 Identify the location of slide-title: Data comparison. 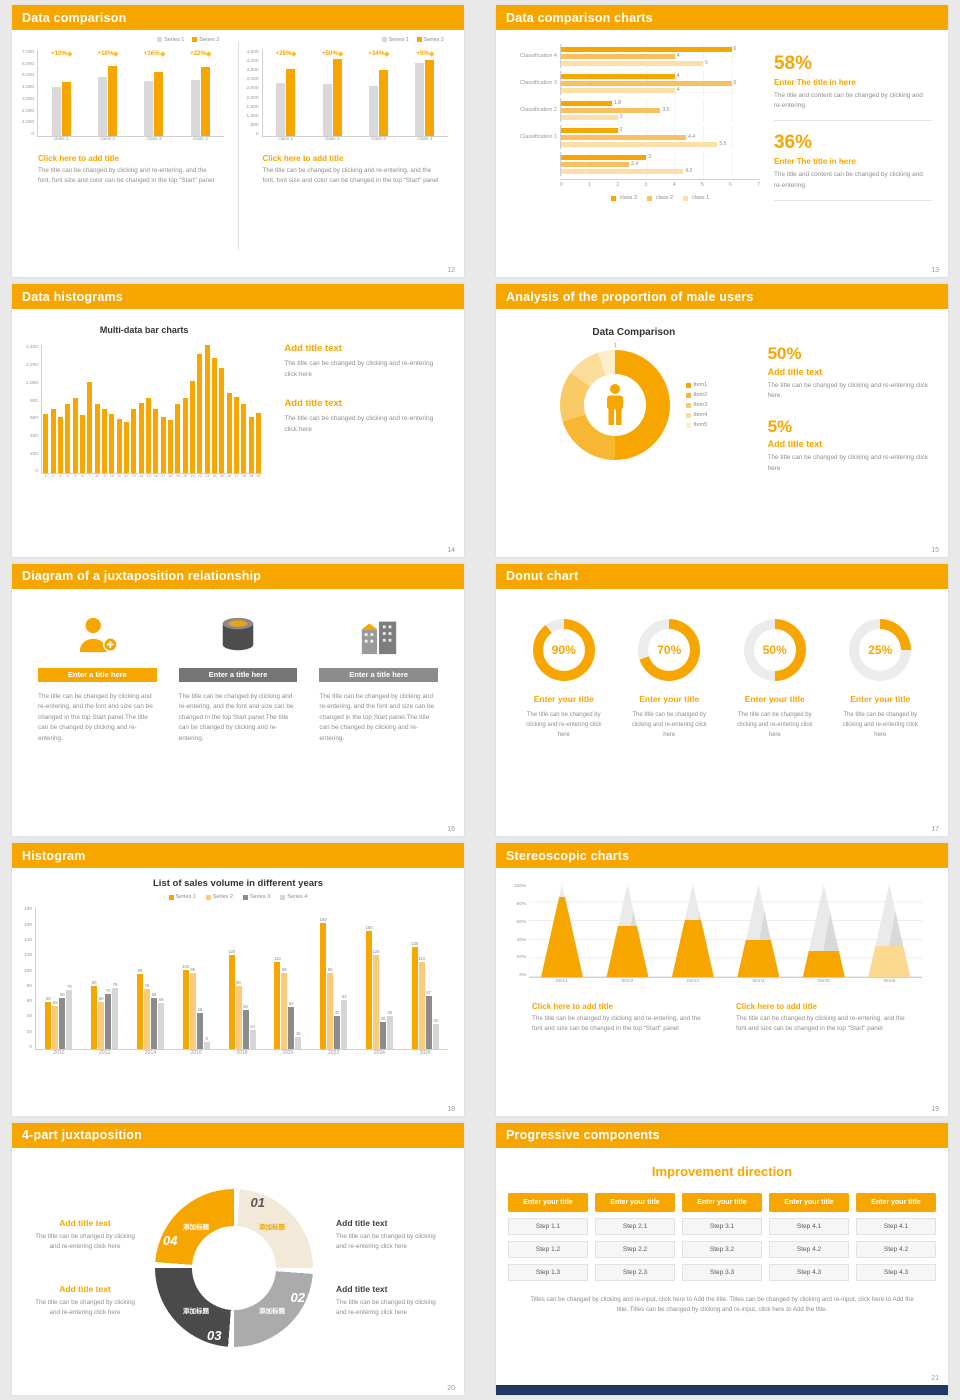
(74, 17).